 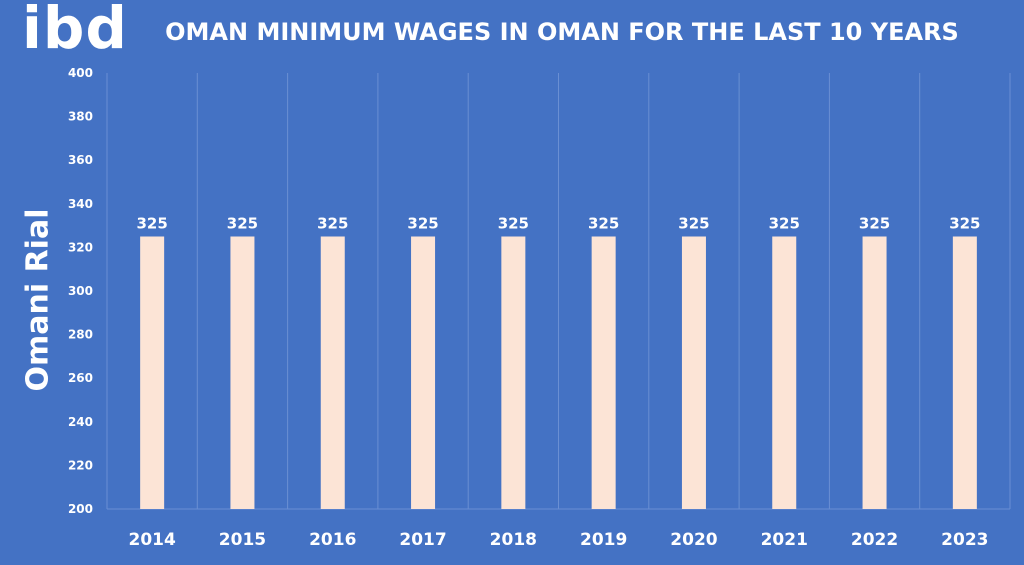 What do you see at coordinates (693, 540) in the screenshot?
I see `x-tick-label-2020: 2020` at bounding box center [693, 540].